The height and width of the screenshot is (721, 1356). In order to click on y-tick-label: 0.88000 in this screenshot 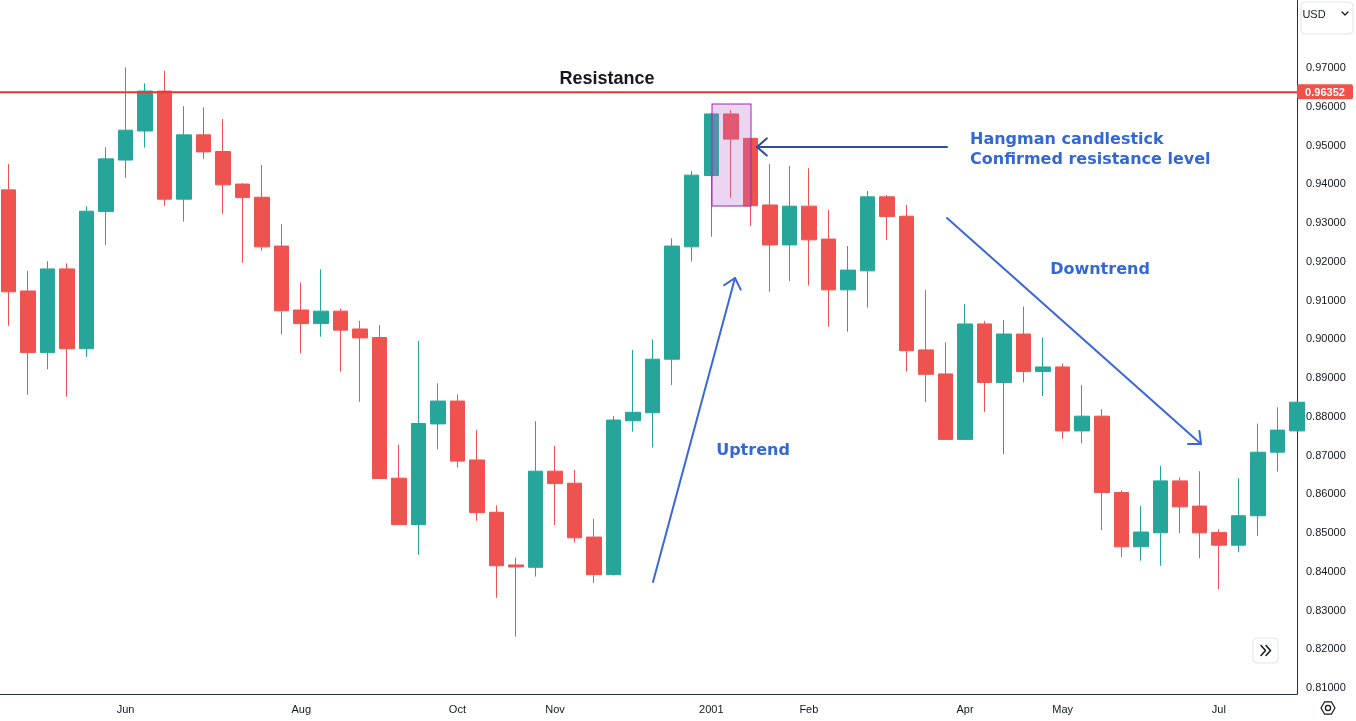, I will do `click(1326, 415)`.